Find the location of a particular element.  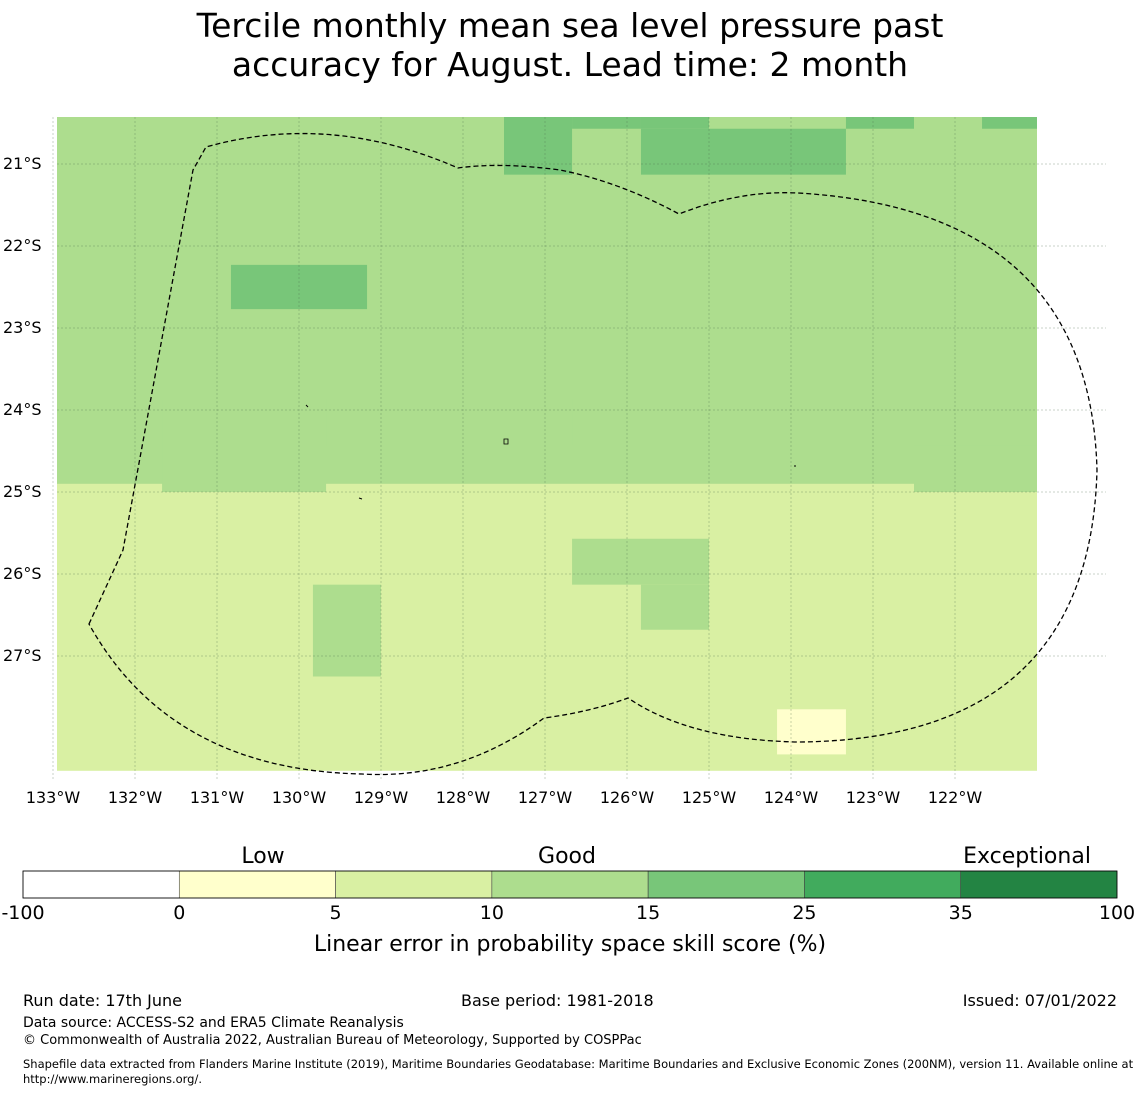

colorbar-tick-label: 5 is located at coordinates (335, 913).